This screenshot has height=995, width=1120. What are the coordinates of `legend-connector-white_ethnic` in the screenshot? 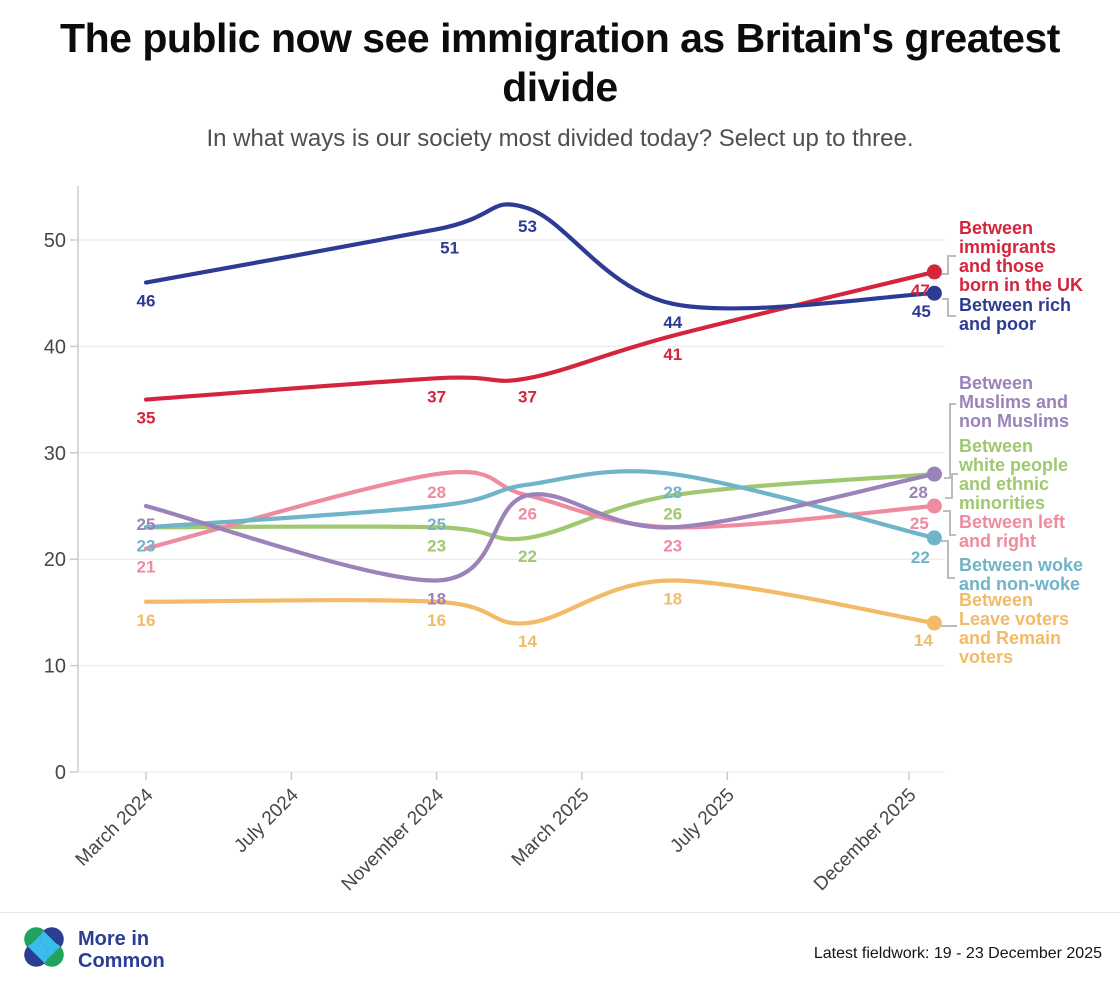 It's located at (951, 486).